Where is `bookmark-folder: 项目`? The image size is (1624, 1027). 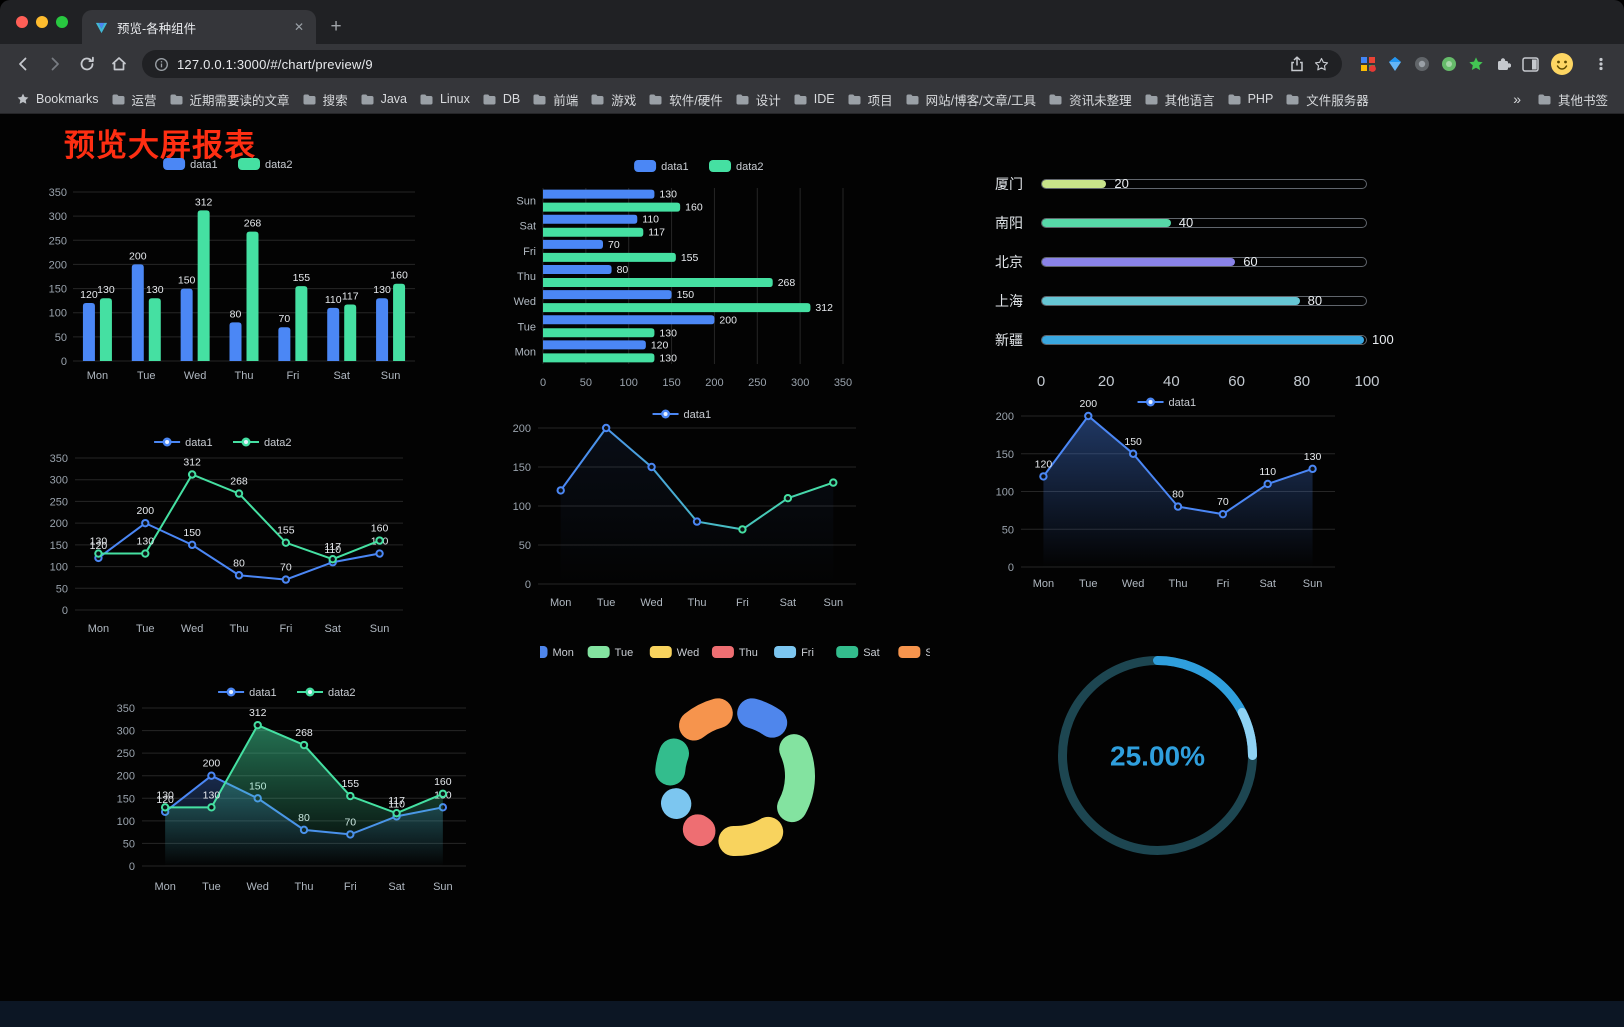
bookmark-folder: 项目 is located at coordinates (870, 99).